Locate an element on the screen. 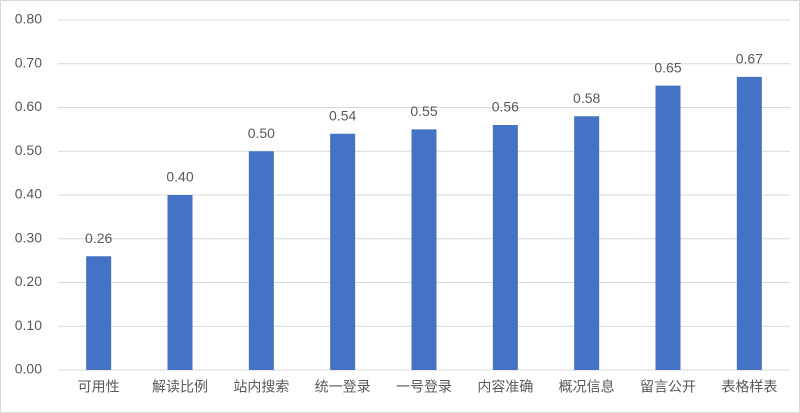  data-label: 0.40 is located at coordinates (179, 177).